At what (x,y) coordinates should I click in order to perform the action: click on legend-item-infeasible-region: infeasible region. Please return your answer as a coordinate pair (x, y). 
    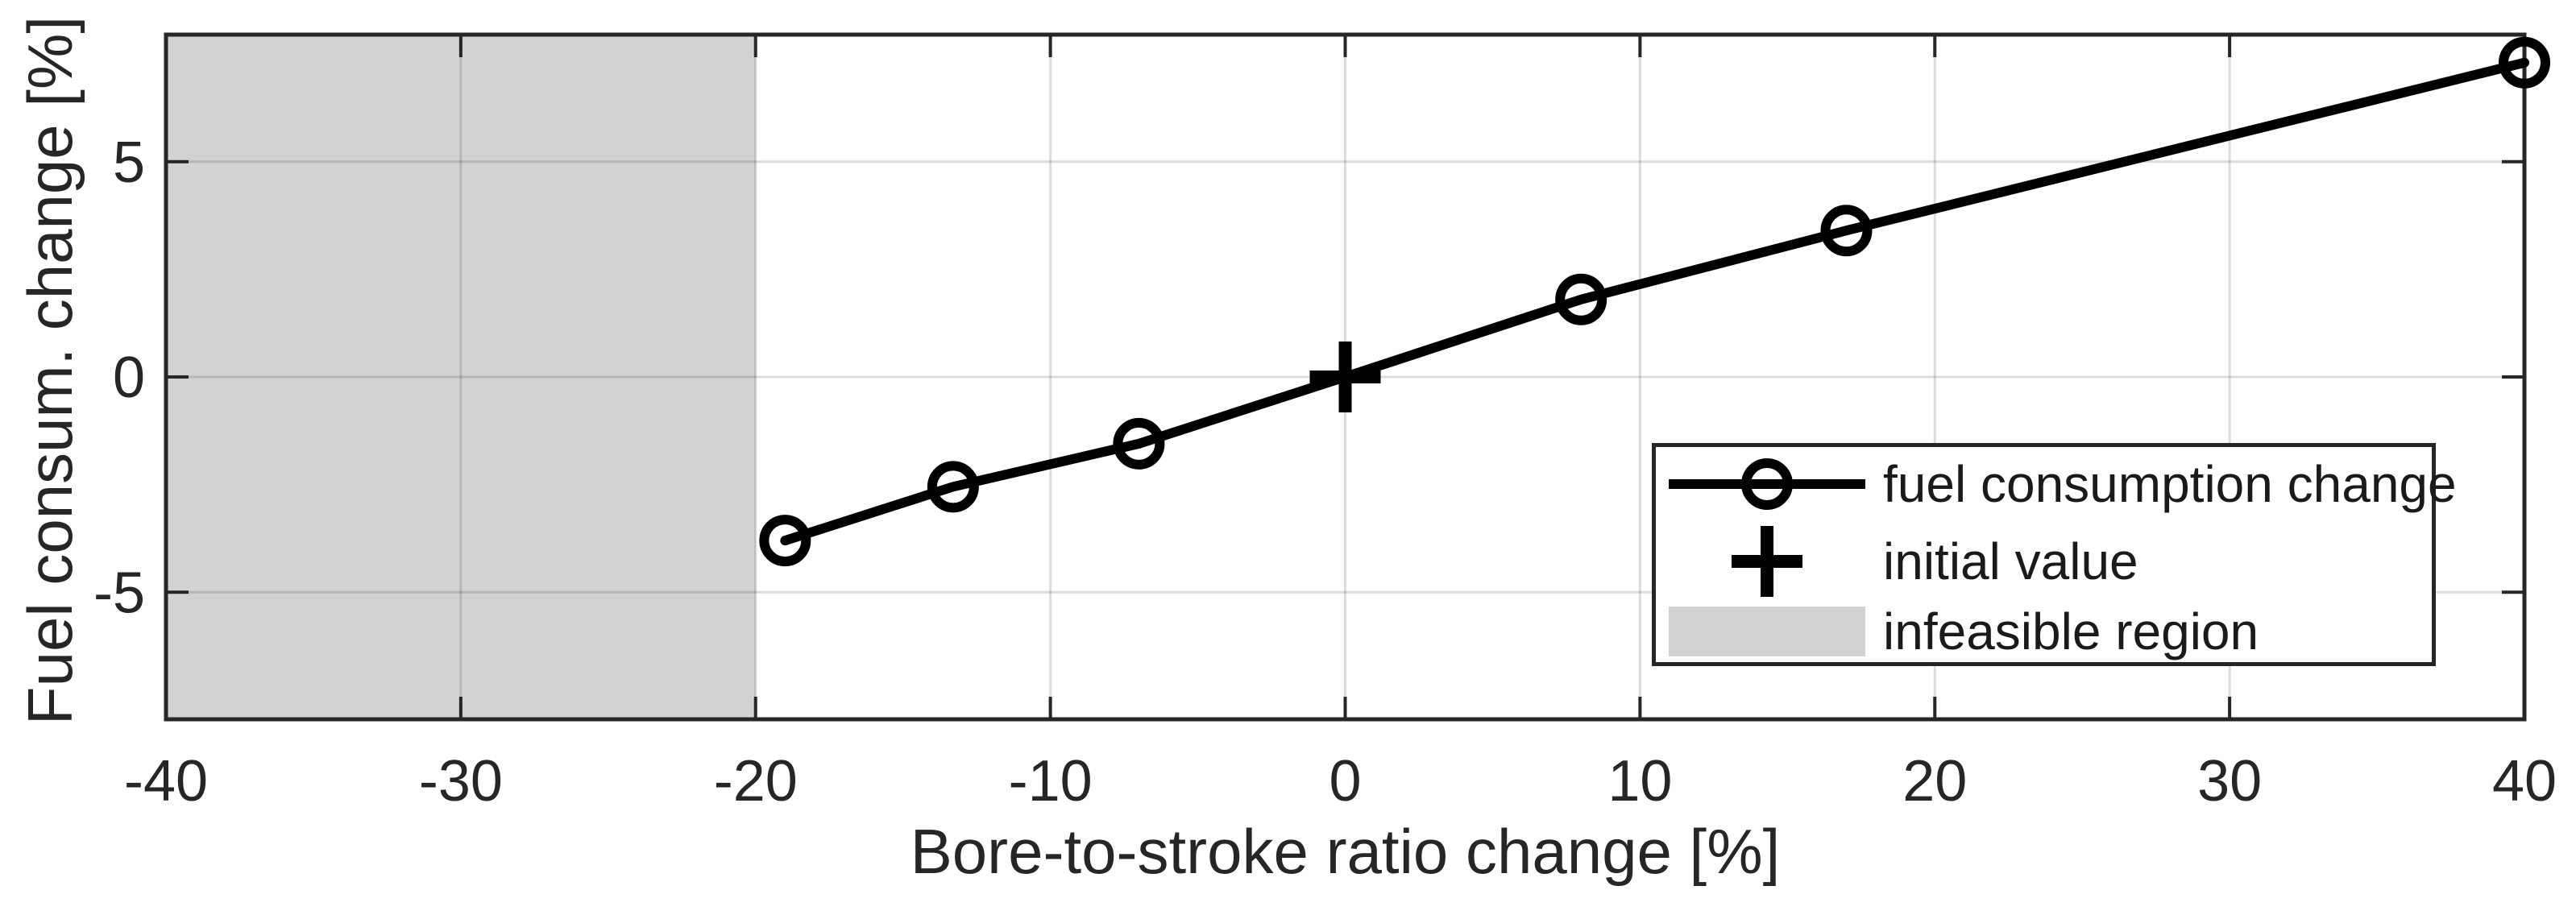
    Looking at the image, I should click on (2050, 631).